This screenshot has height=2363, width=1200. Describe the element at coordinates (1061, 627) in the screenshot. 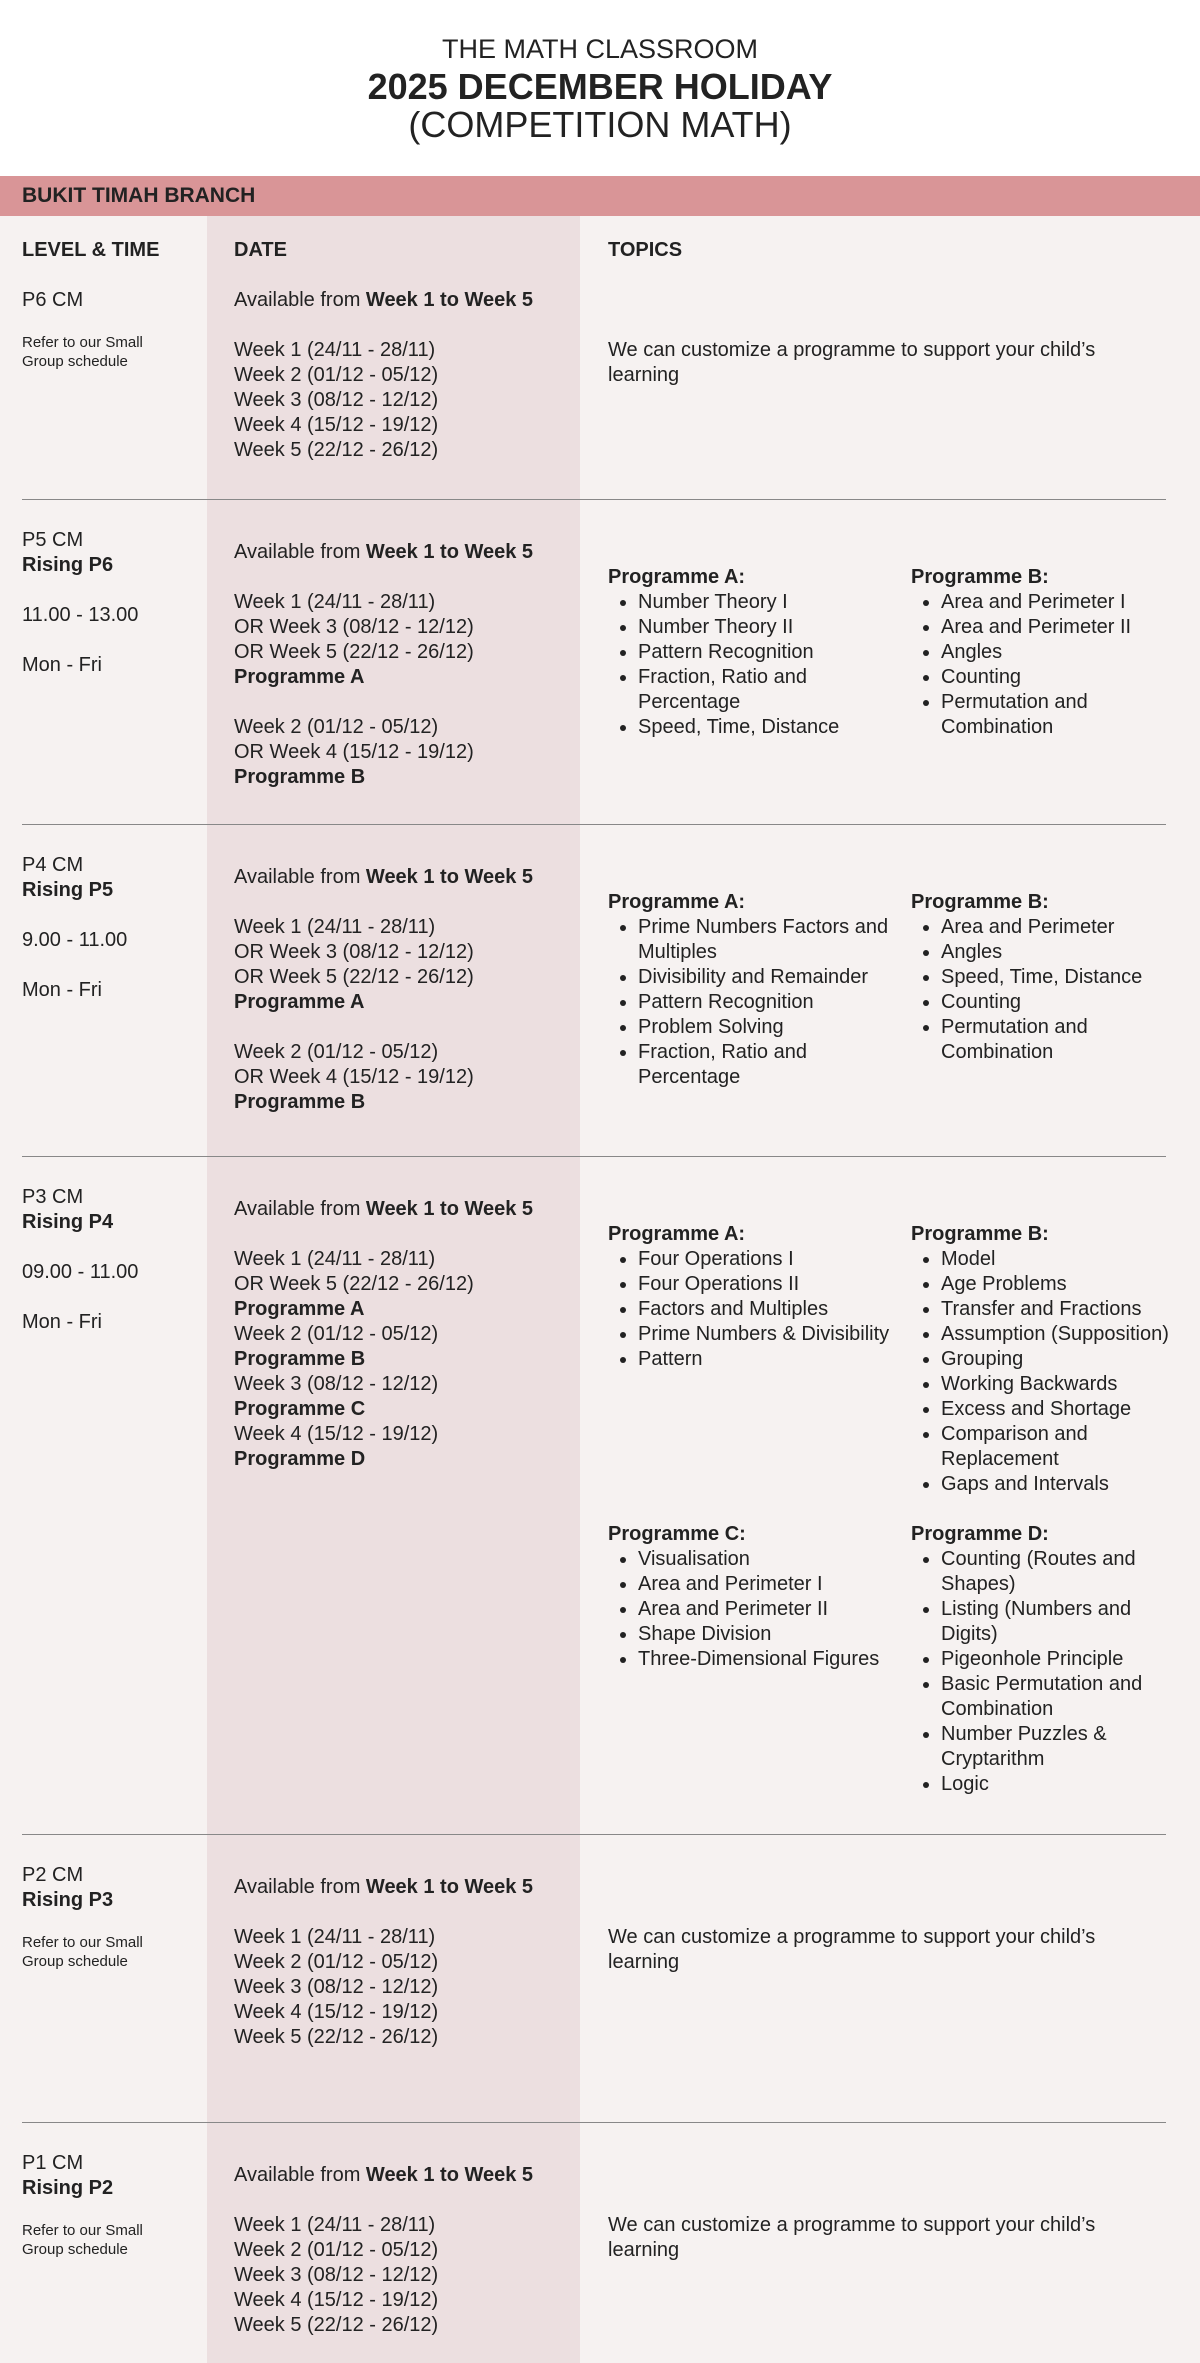

I see `topic: Area and Perimeter II` at that location.